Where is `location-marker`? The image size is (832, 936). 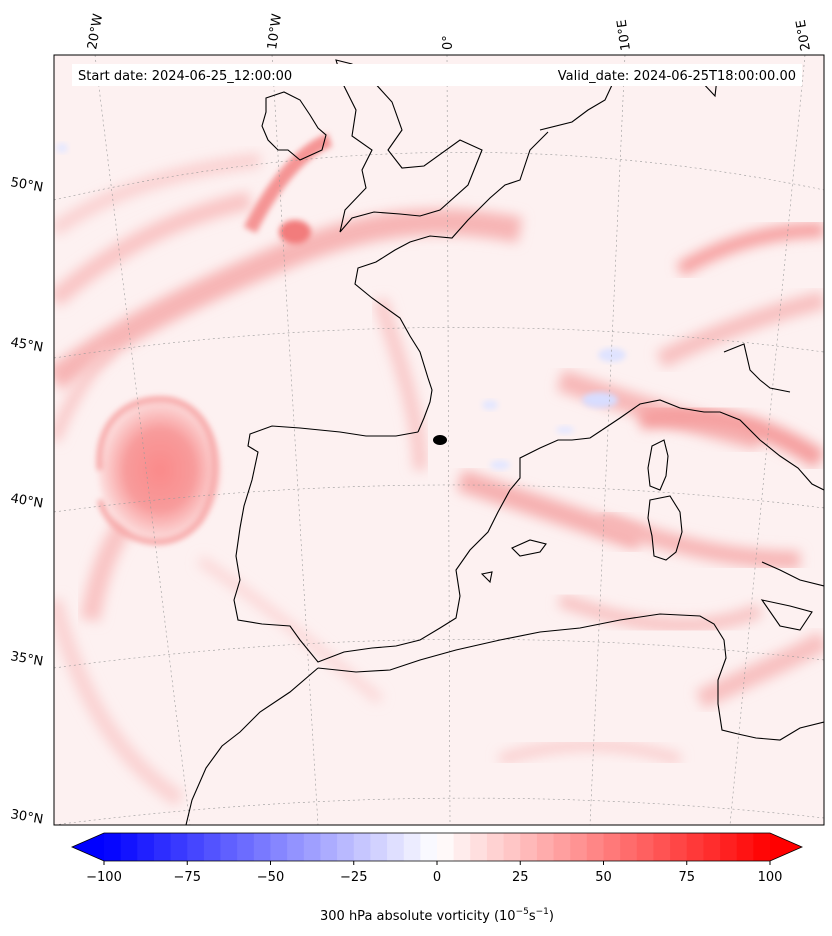
location-marker is located at coordinates (440, 440).